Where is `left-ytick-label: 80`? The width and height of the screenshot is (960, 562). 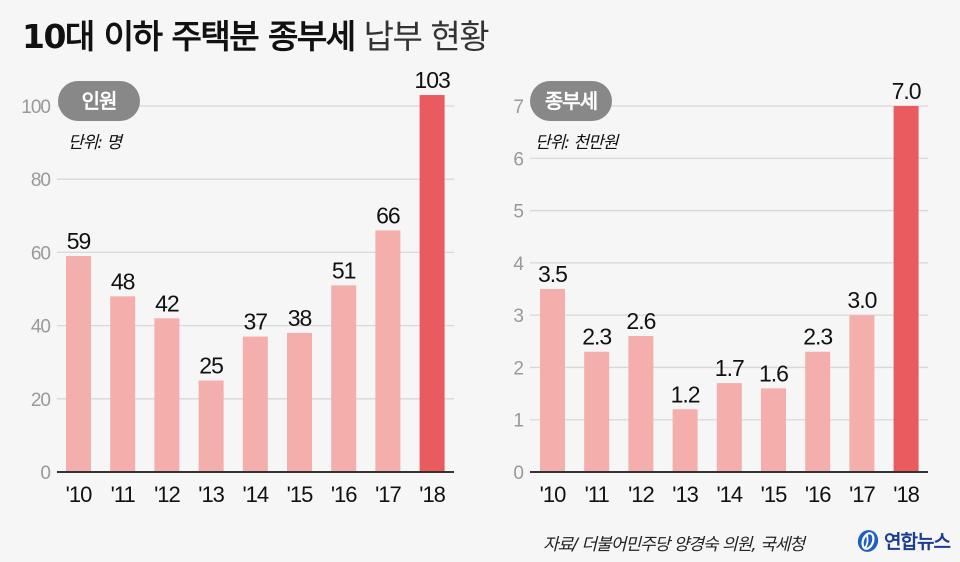
left-ytick-label: 80 is located at coordinates (41, 180).